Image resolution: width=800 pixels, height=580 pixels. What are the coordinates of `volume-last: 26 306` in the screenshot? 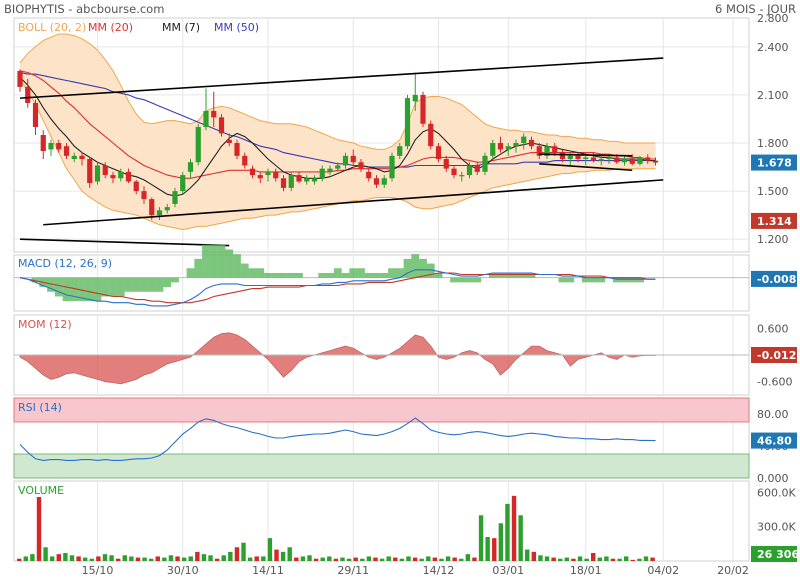 It's located at (778, 554).